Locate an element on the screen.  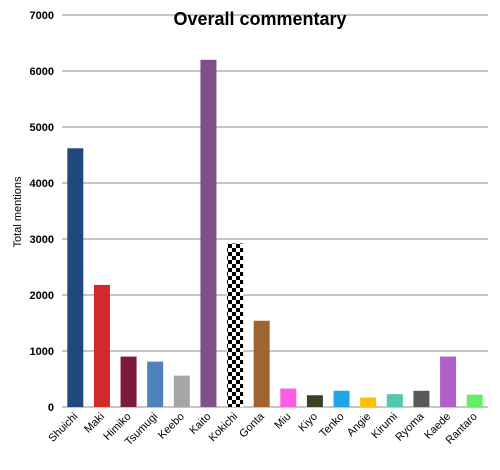
bar-shuichi is located at coordinates (75, 277).